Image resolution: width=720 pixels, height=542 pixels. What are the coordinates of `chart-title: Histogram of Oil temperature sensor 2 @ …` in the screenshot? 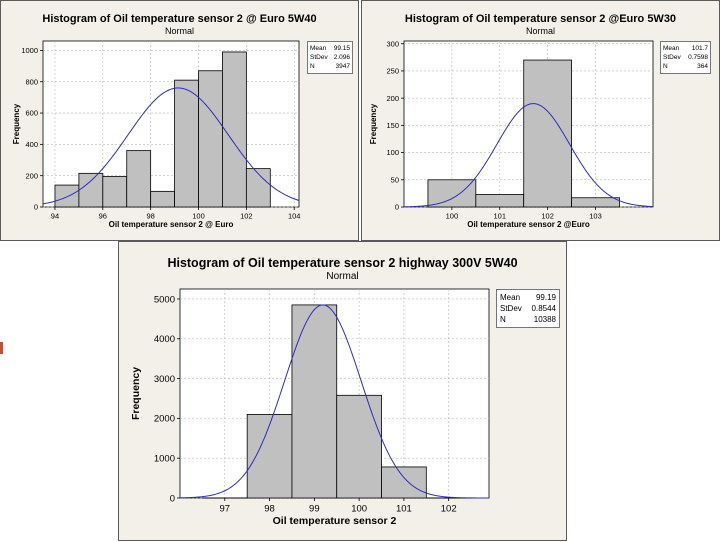 It's located at (179, 19).